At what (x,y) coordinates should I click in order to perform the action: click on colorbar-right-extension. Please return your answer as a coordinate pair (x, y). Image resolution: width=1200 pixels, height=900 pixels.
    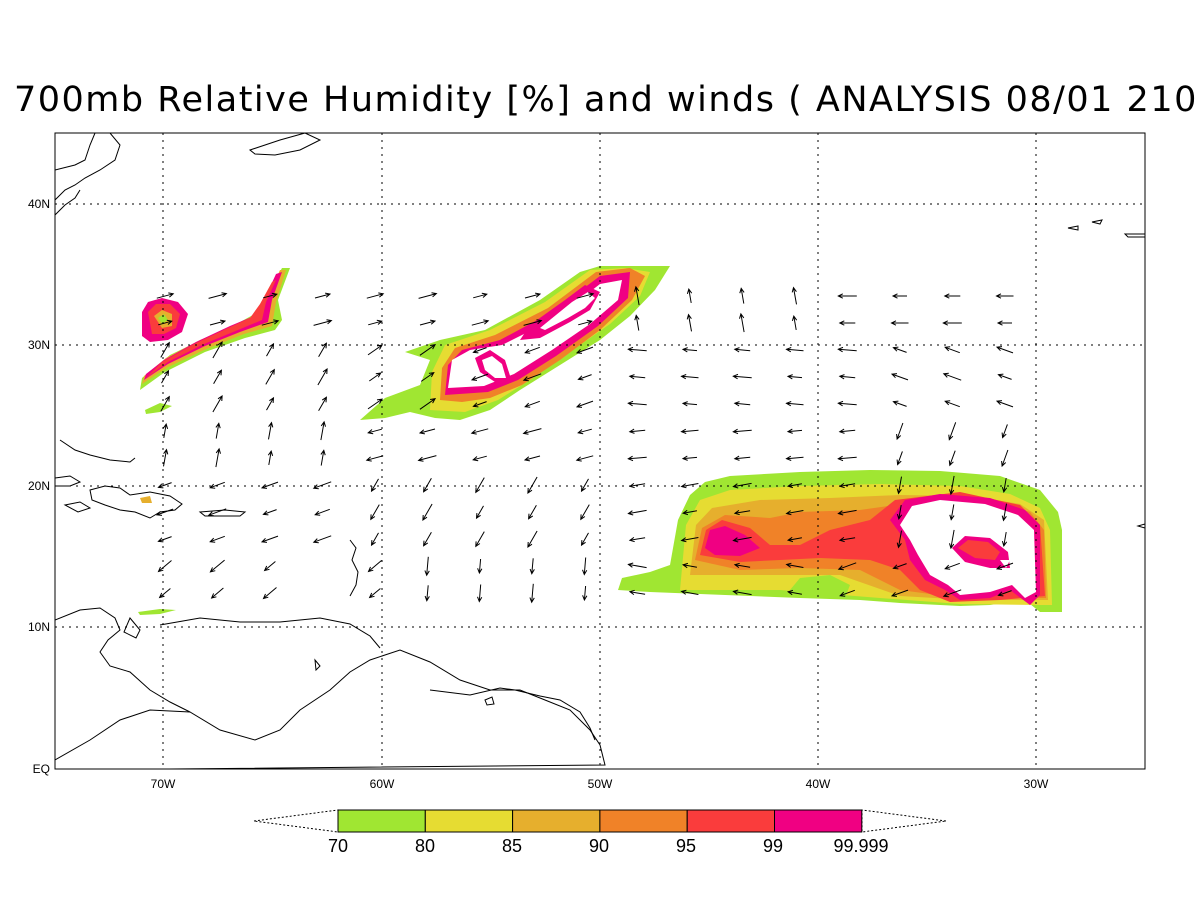
    Looking at the image, I should click on (904, 821).